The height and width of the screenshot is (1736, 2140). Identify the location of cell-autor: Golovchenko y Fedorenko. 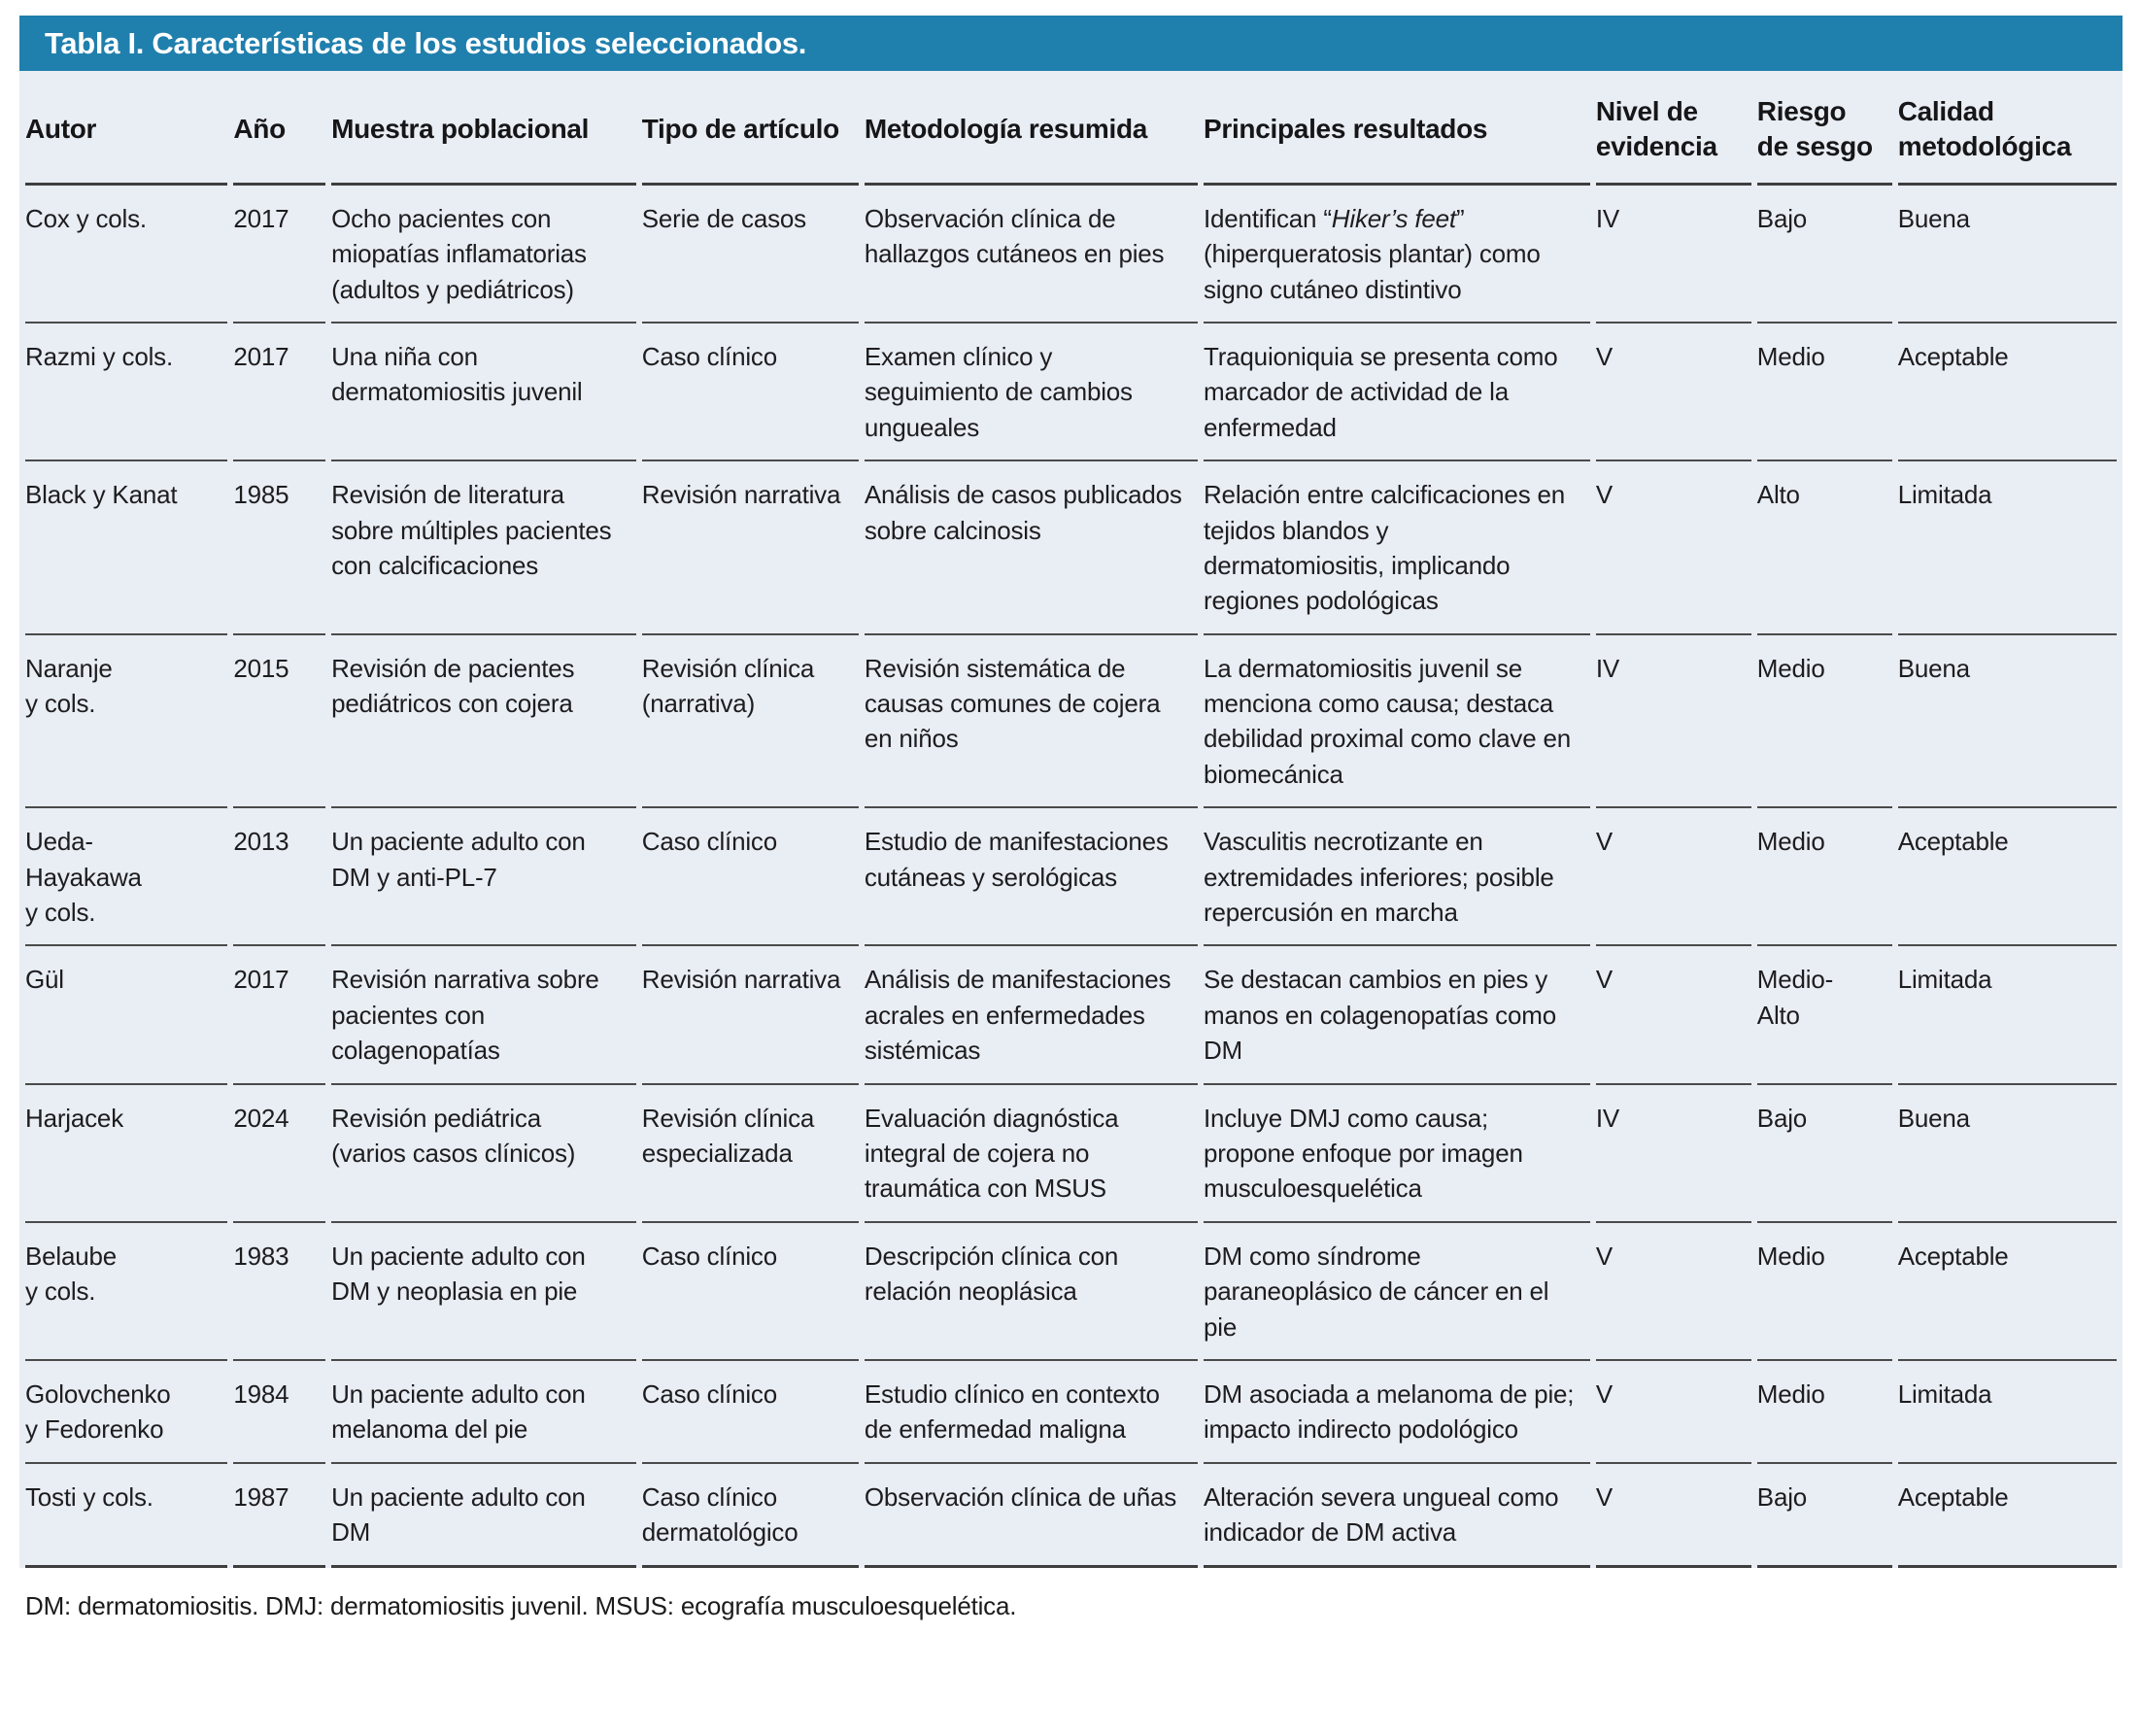
(126, 1412).